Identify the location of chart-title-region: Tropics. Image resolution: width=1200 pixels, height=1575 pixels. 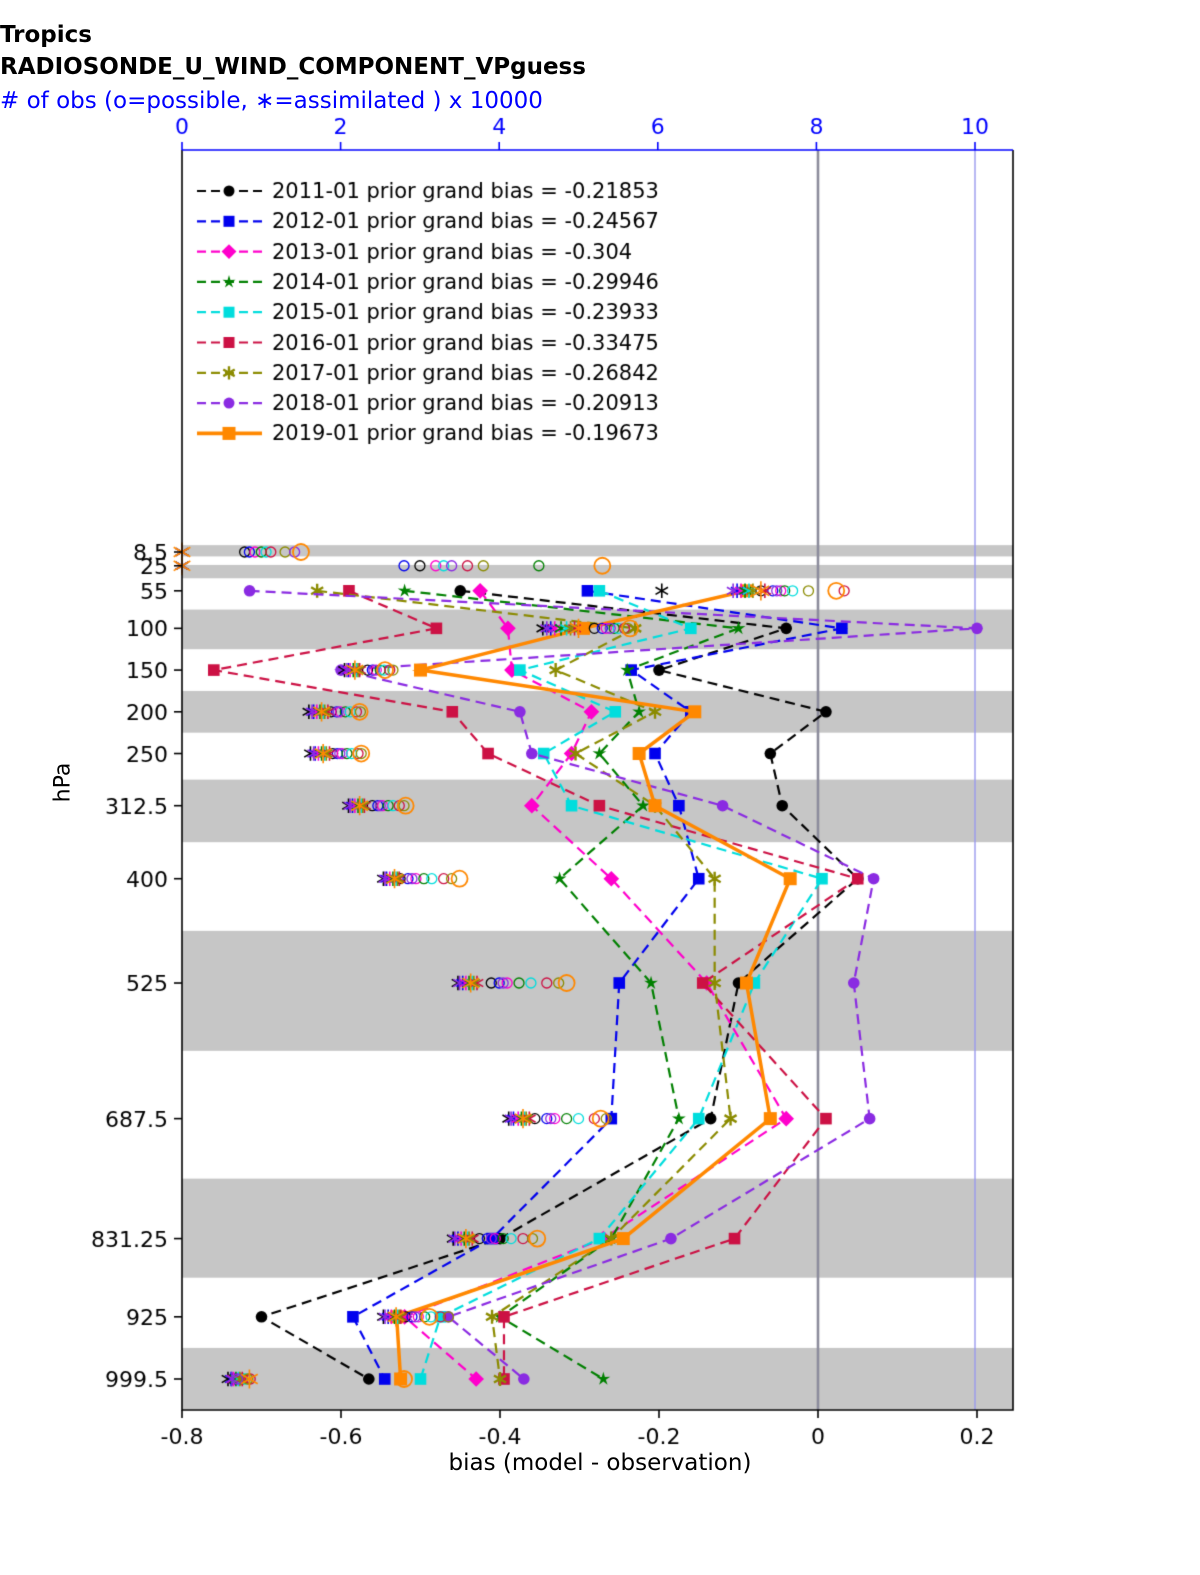
(46, 35).